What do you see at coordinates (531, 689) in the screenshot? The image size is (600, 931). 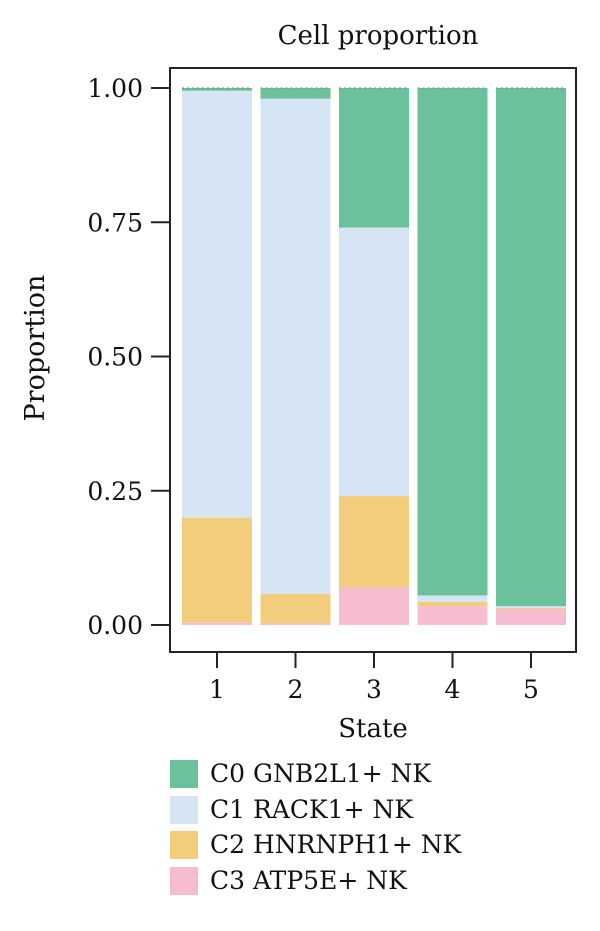 I see `x-tick-label-5: 5` at bounding box center [531, 689].